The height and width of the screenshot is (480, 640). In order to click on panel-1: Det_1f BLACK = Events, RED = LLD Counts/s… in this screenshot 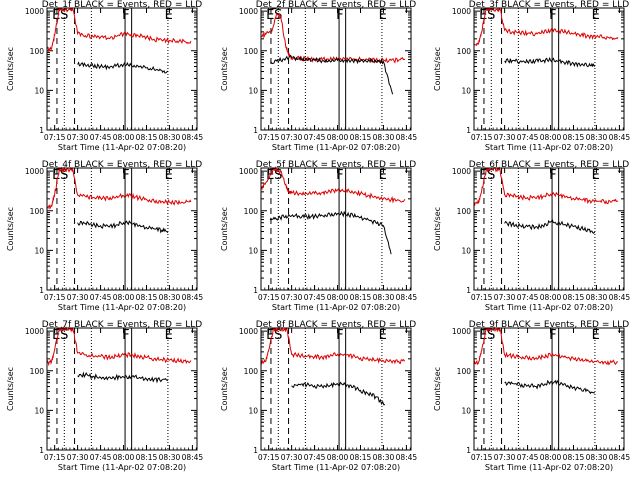, I will do `click(104, 76)`.